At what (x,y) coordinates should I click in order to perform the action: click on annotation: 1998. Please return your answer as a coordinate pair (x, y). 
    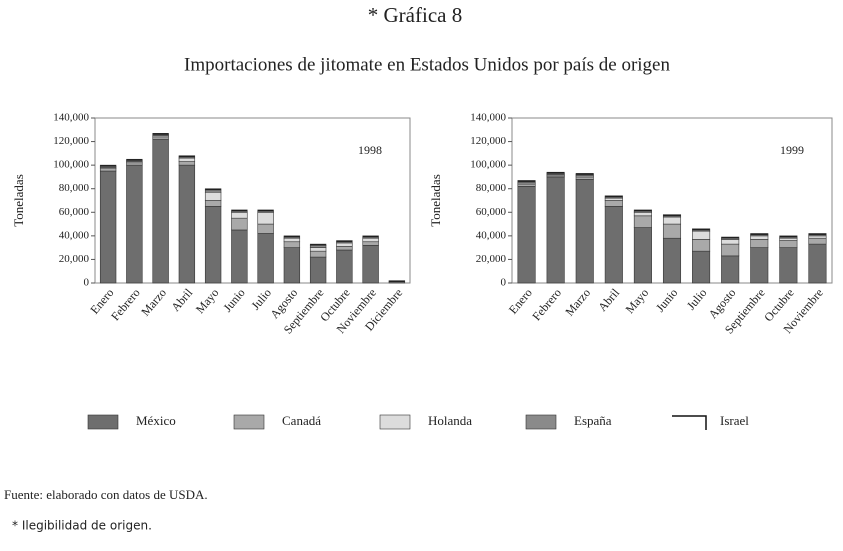
    Looking at the image, I should click on (370, 150).